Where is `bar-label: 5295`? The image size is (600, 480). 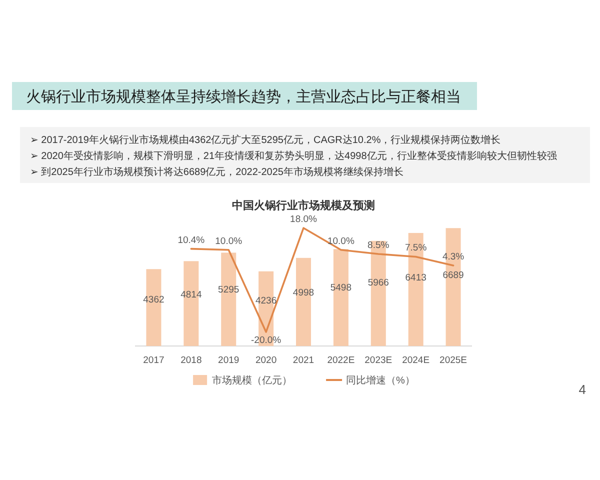
bar-label: 5295 is located at coordinates (229, 290).